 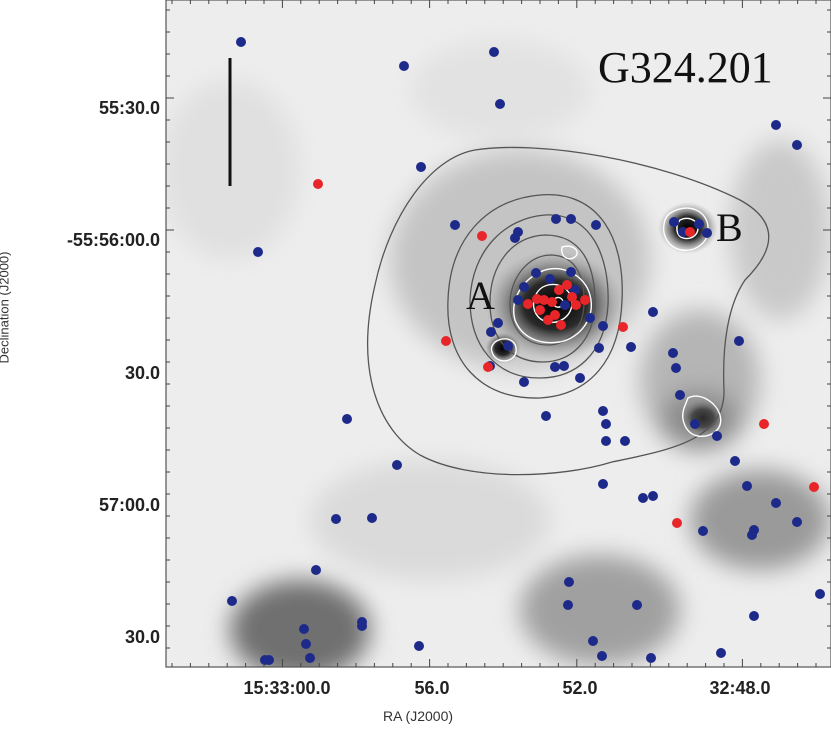 What do you see at coordinates (113, 240) in the screenshot?
I see `y-tick-label: -55:56:00.0` at bounding box center [113, 240].